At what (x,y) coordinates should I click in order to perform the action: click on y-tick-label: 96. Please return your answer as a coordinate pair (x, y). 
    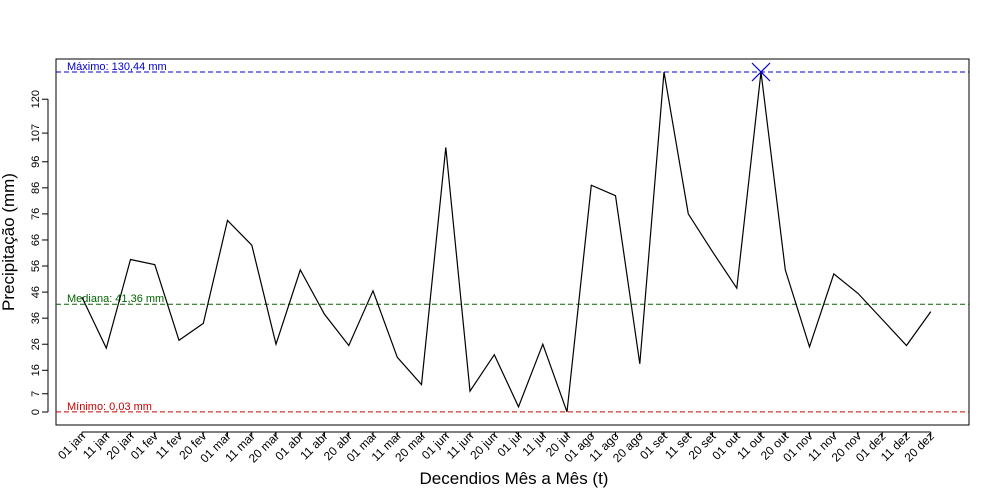
    Looking at the image, I should click on (36, 162).